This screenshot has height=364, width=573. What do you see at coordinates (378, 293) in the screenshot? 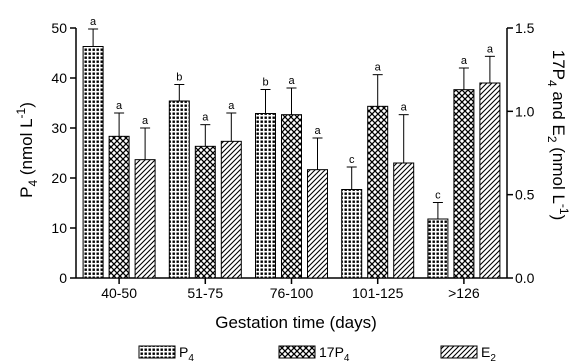
I see `x-tick-label: 101-125` at bounding box center [378, 293].